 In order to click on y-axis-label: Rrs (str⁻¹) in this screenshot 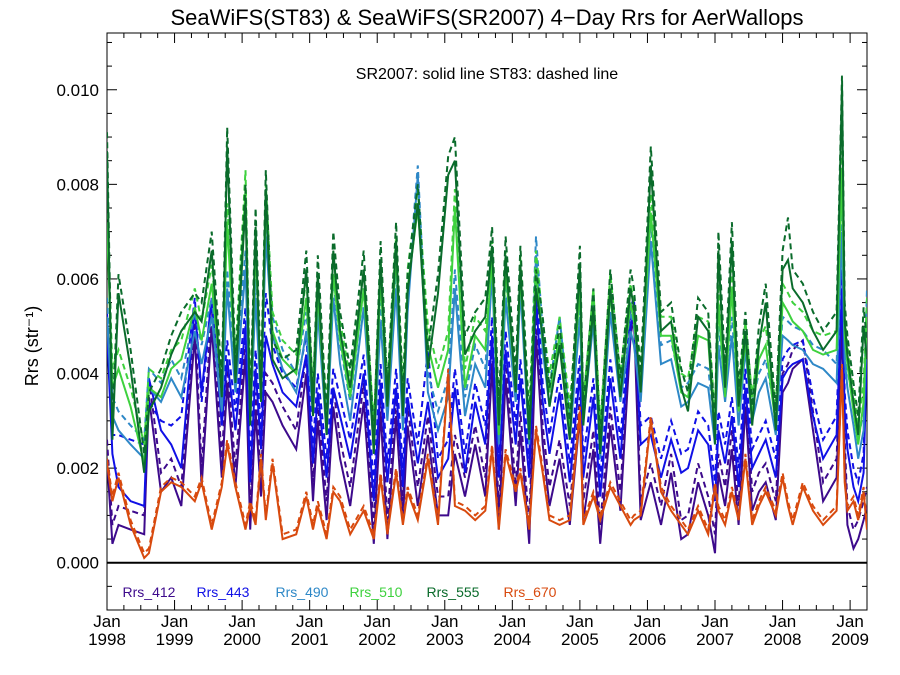, I will do `click(32, 346)`.